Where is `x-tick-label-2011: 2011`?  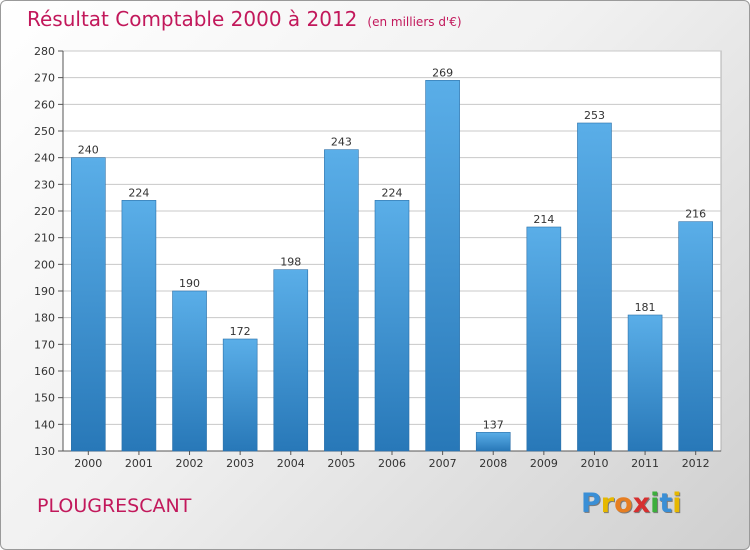
x-tick-label-2011: 2011 is located at coordinates (645, 463).